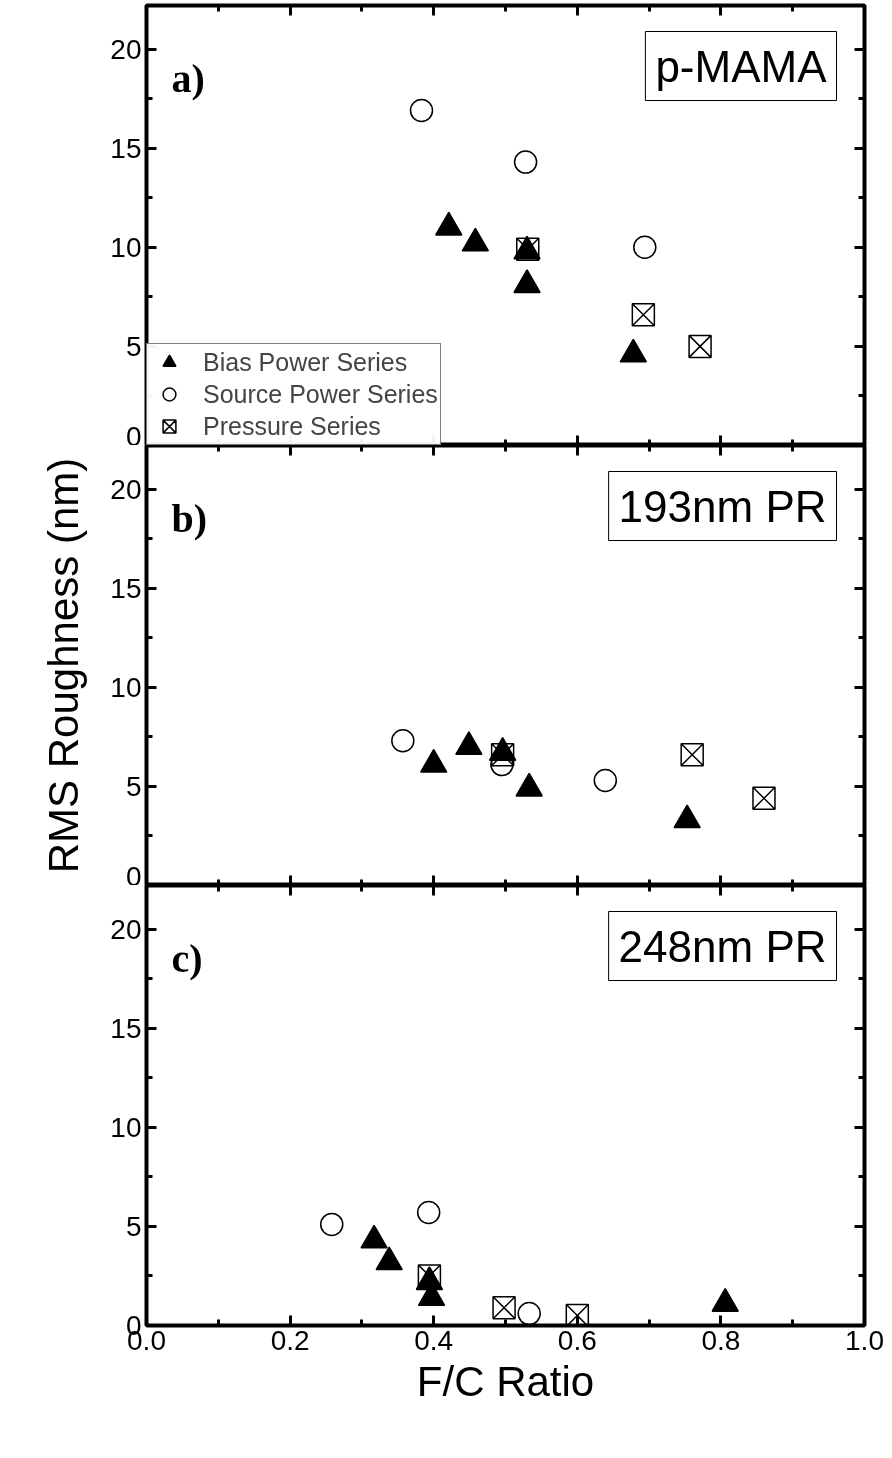 This screenshot has width=892, height=1458. Describe the element at coordinates (290, 1340) in the screenshot. I see `x-tick-label: 0.2` at that location.